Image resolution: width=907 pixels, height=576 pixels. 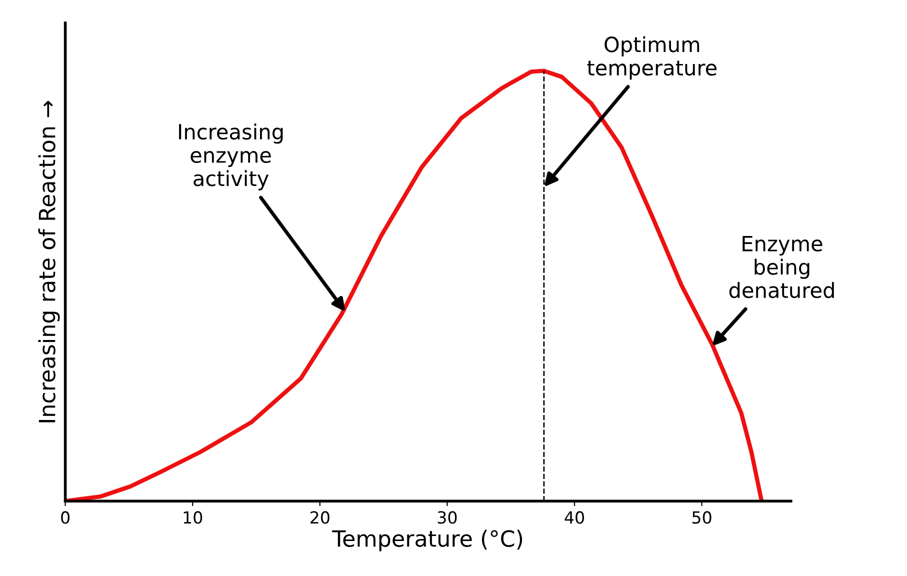 I want to click on x-axis-title: Temperature (°C), so click(x=427, y=541).